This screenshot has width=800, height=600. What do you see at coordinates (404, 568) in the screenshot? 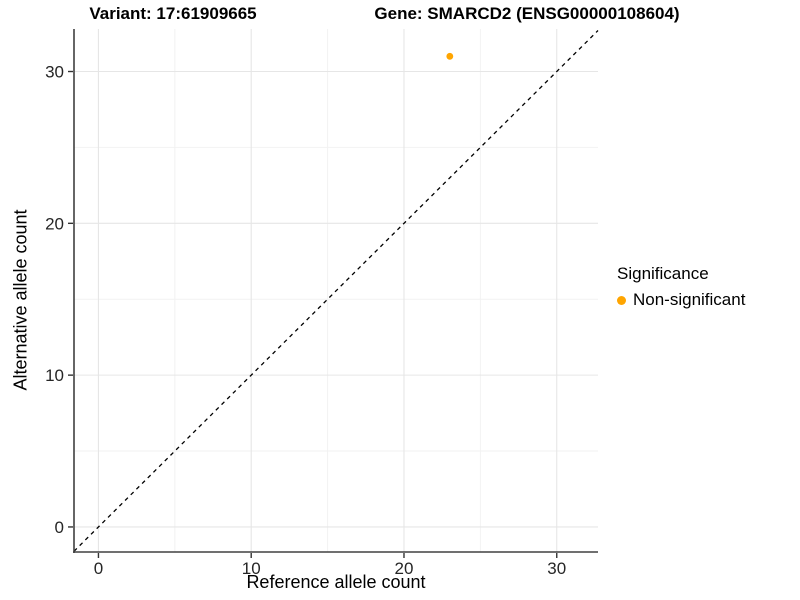
I see `x-tick-label: 20` at bounding box center [404, 568].